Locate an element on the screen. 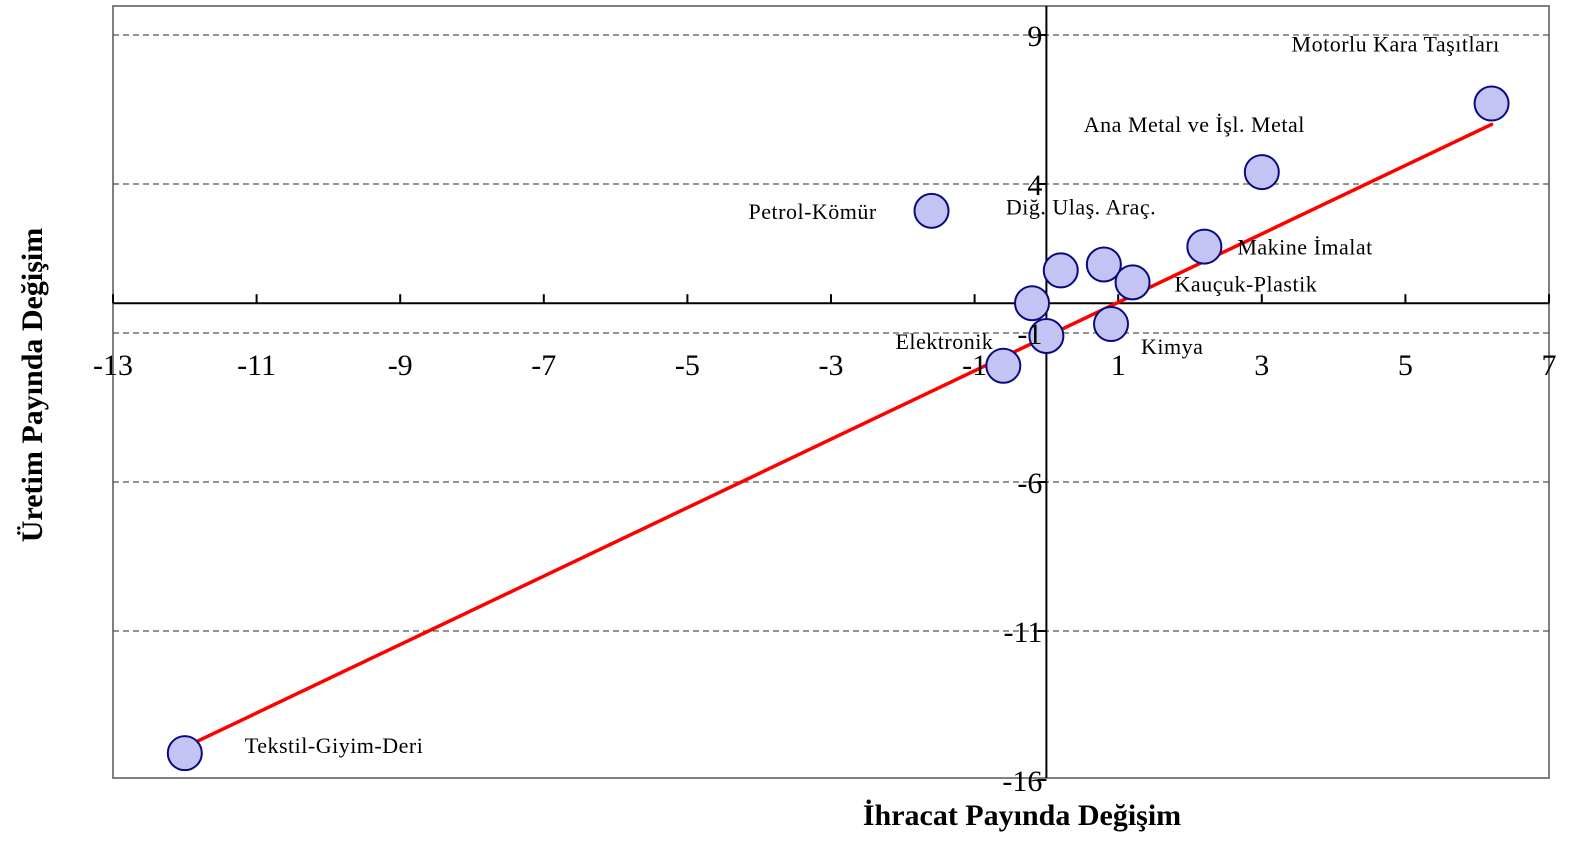 This screenshot has width=1592, height=853. y-axis-title: Üretim Payında Değişim is located at coordinates (32, 385).